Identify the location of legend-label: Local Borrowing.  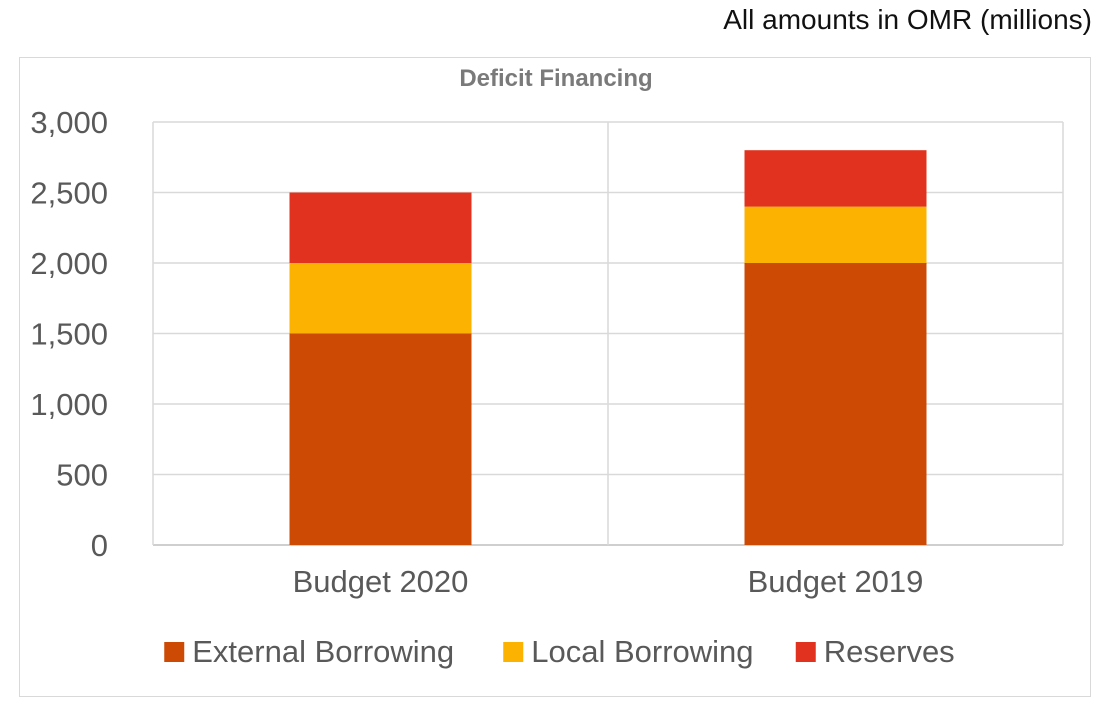
(642, 651).